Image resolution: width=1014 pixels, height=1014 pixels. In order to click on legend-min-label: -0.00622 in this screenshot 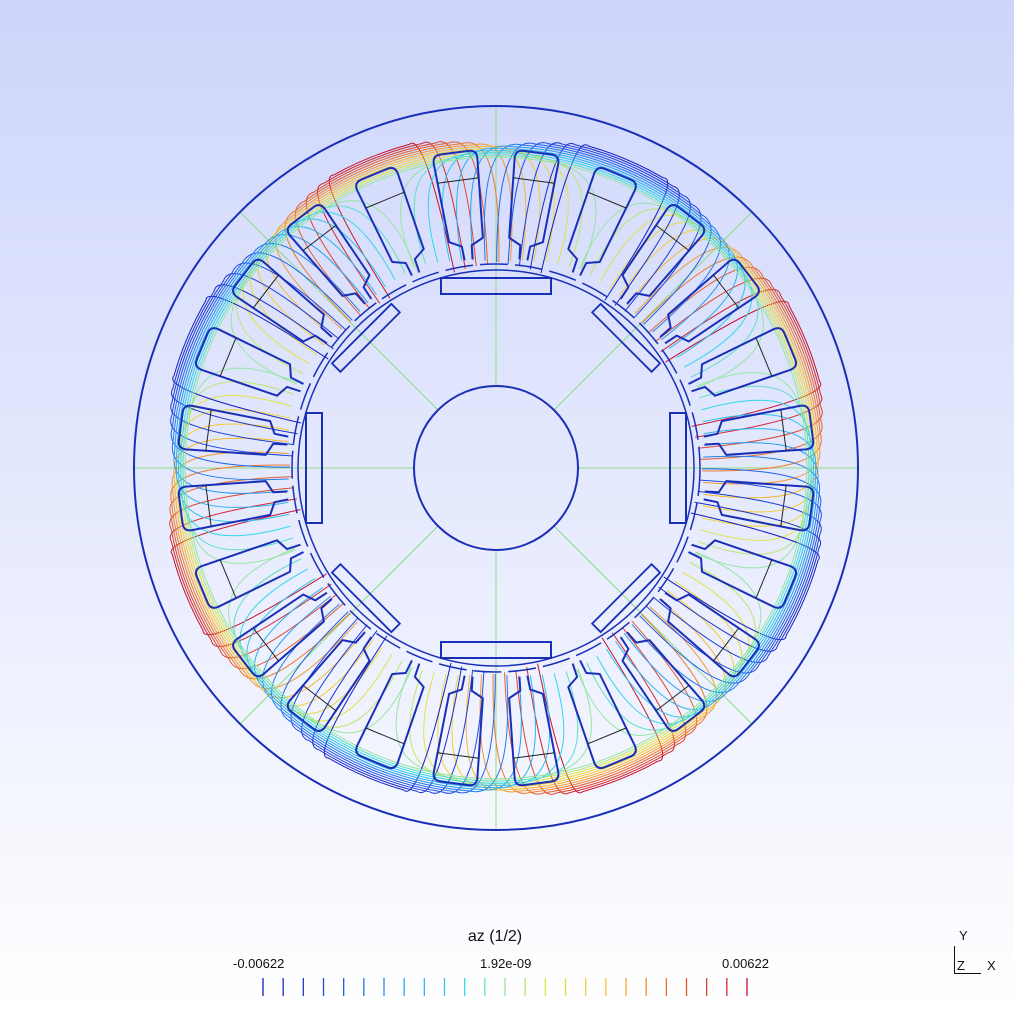, I will do `click(259, 963)`.